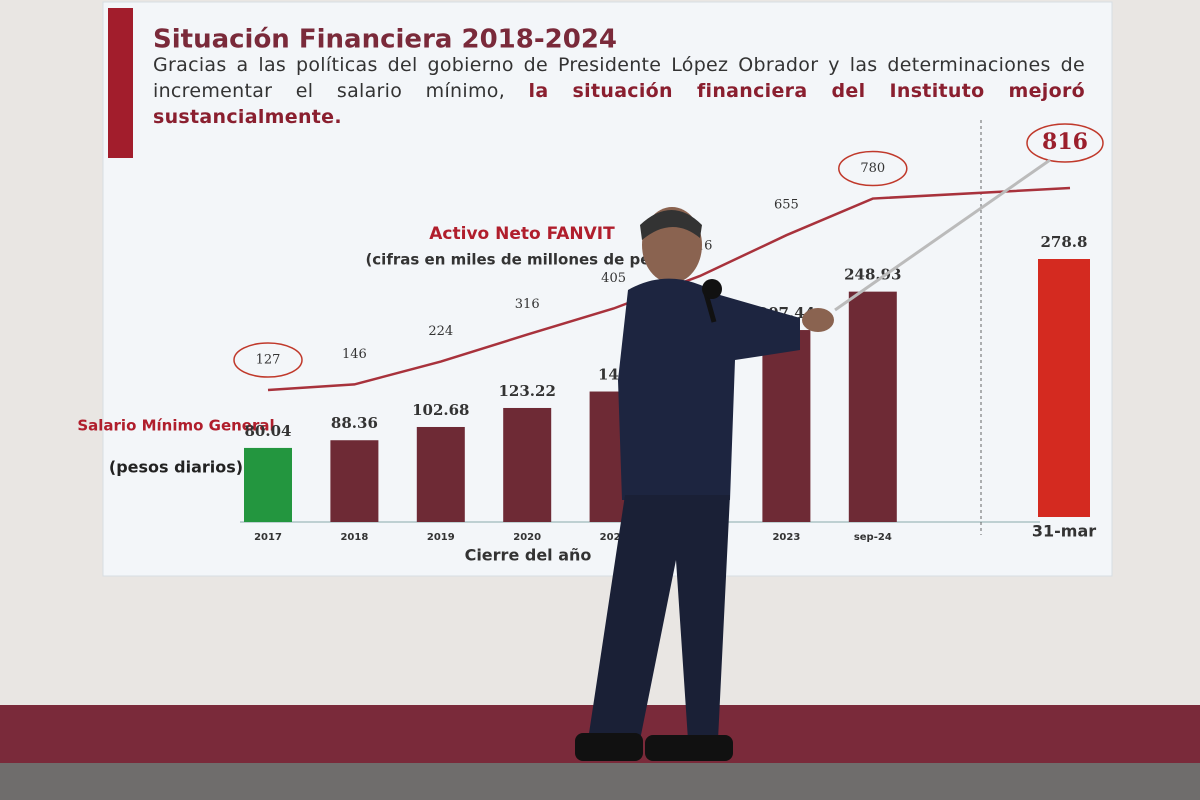 The height and width of the screenshot is (800, 1200). What do you see at coordinates (176, 467) in the screenshot?
I see `bar-series-note: (pesos diarios)` at bounding box center [176, 467].